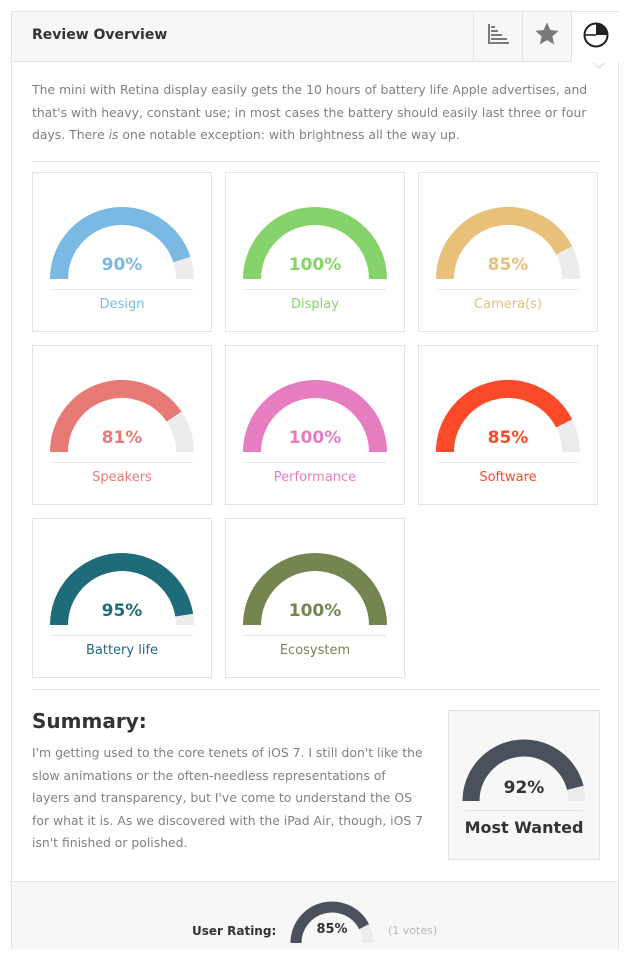 The image size is (630, 960). I want to click on final-score-box: 92% Most Wanted, so click(524, 785).